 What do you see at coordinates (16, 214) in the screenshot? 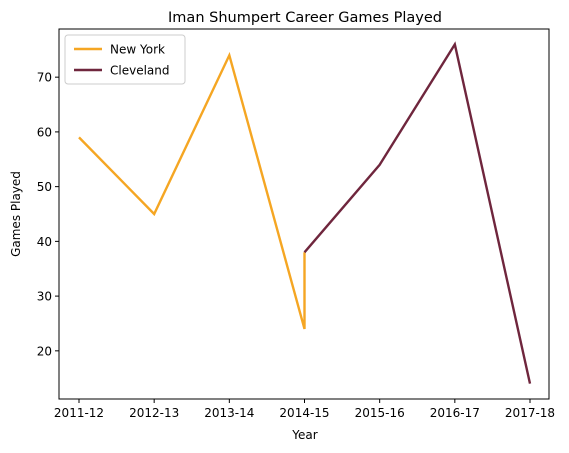
I see `y-axis-label: Games Played` at bounding box center [16, 214].